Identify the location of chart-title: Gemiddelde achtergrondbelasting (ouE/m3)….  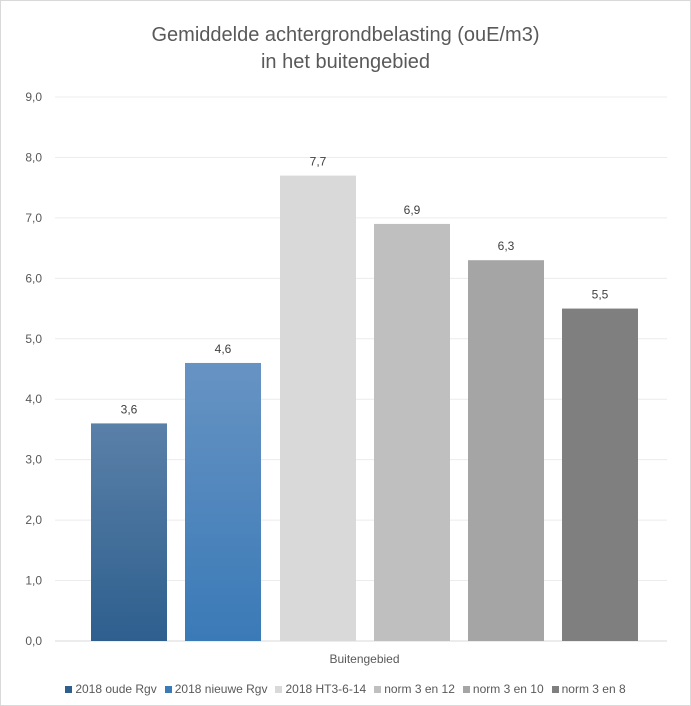
(345, 49).